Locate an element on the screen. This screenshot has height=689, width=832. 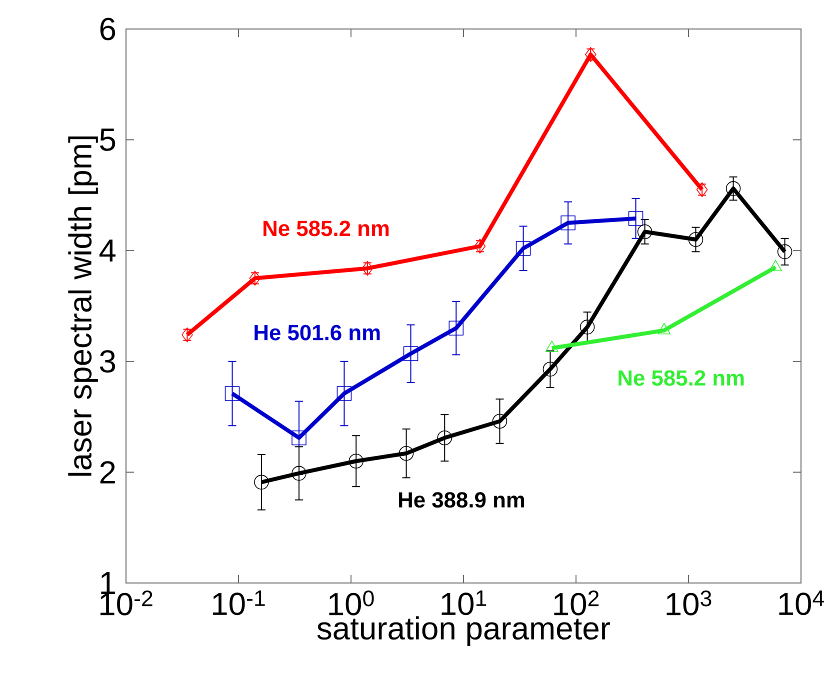
x-tick-label: 10$^{2}$ is located at coordinates (576, 603).